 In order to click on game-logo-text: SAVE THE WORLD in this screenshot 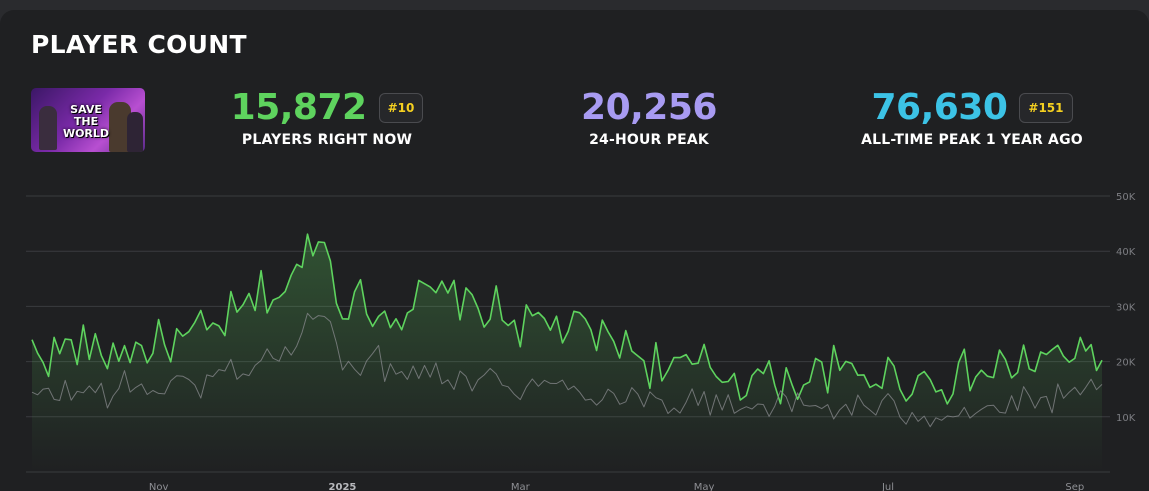, I will do `click(86, 121)`.